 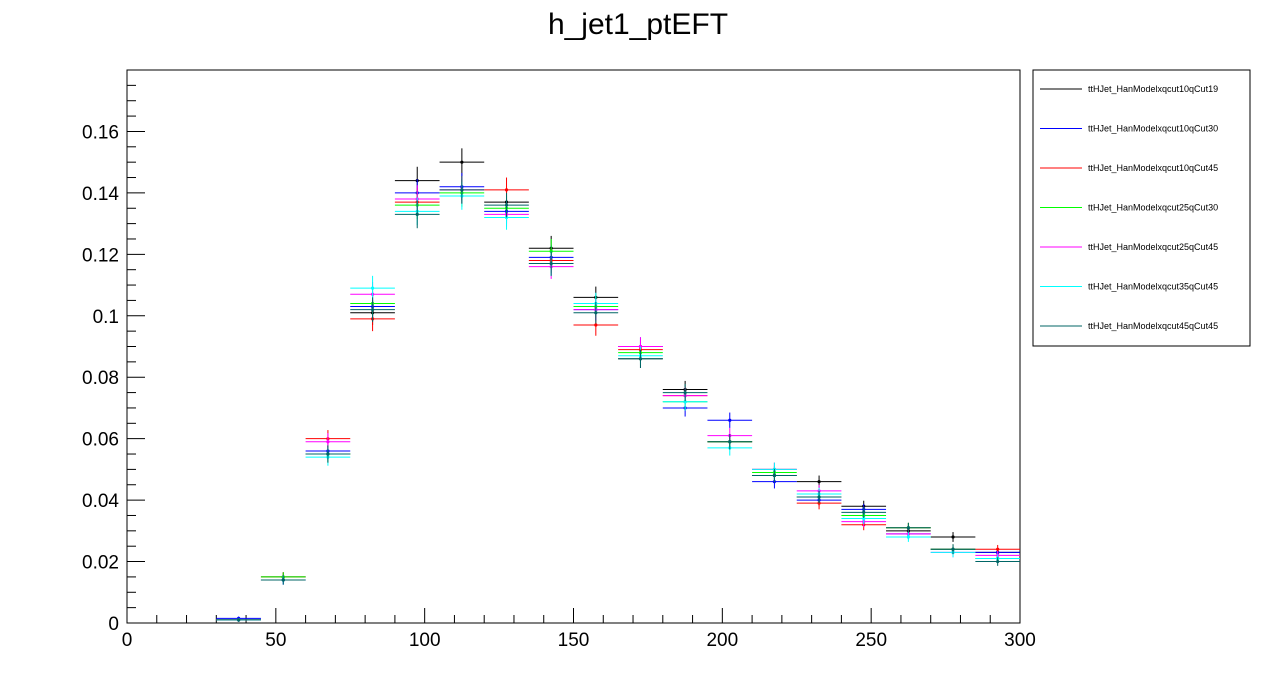 I want to click on y-tick-label: 0.1, so click(x=106, y=317).